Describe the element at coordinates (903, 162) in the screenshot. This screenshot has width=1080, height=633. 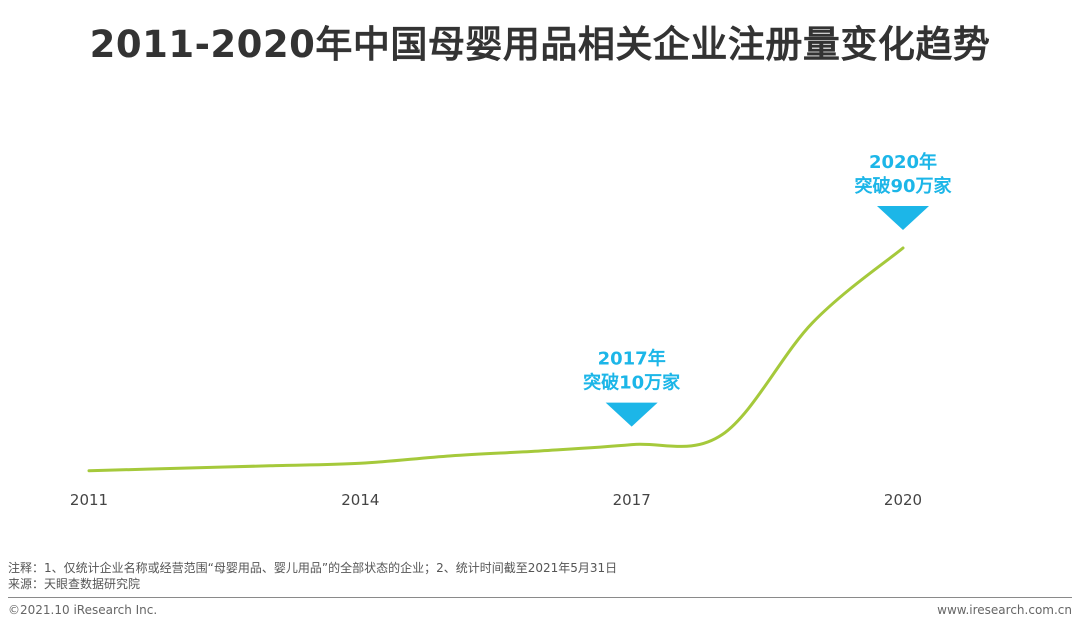
I see `annotation-year: 2020年` at that location.